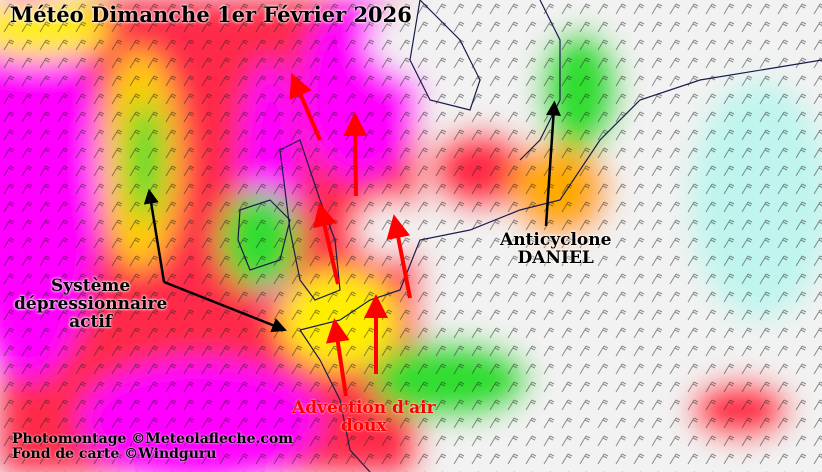  Describe the element at coordinates (552, 163) in the screenshot. I see `anticyclone-arrow` at that location.